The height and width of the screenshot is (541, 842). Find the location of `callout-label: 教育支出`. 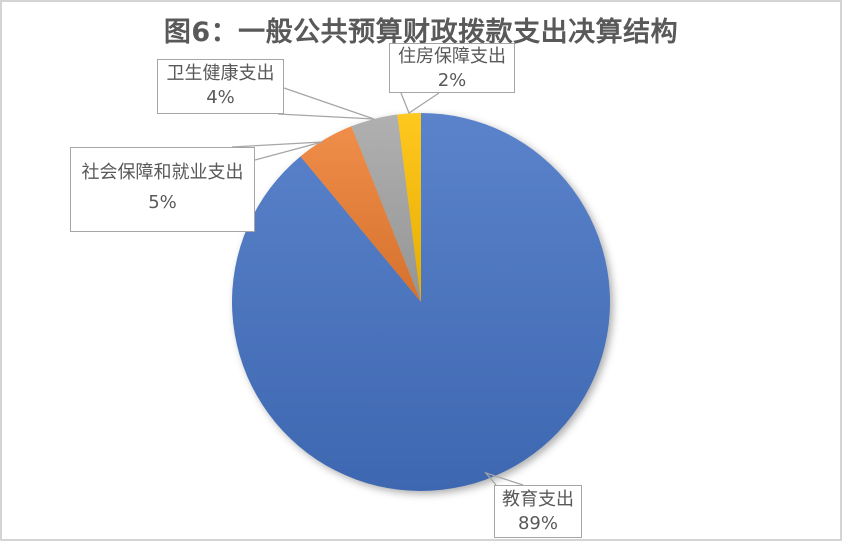

callout-label: 教育支出 is located at coordinates (538, 499).